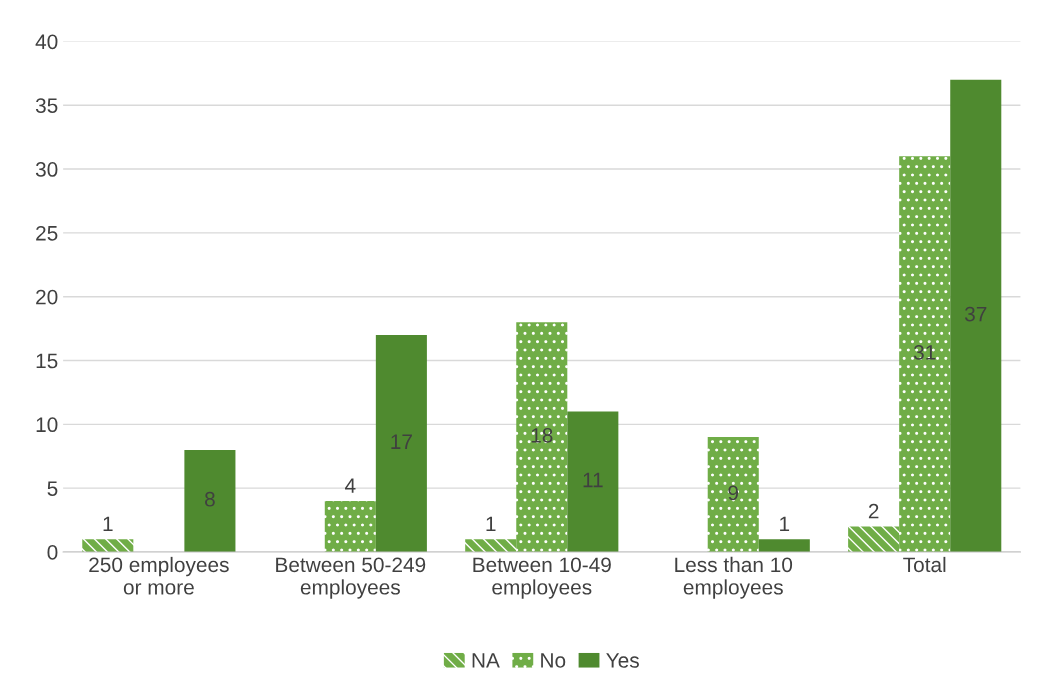 This screenshot has height=690, width=1052. What do you see at coordinates (47, 425) in the screenshot?
I see `y-tick-label: 10` at bounding box center [47, 425].